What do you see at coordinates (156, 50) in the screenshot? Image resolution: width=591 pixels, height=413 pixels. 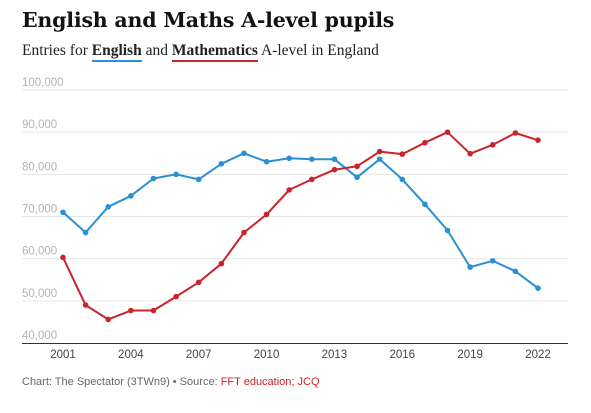 I see `subtitle-and: and` at bounding box center [156, 50].